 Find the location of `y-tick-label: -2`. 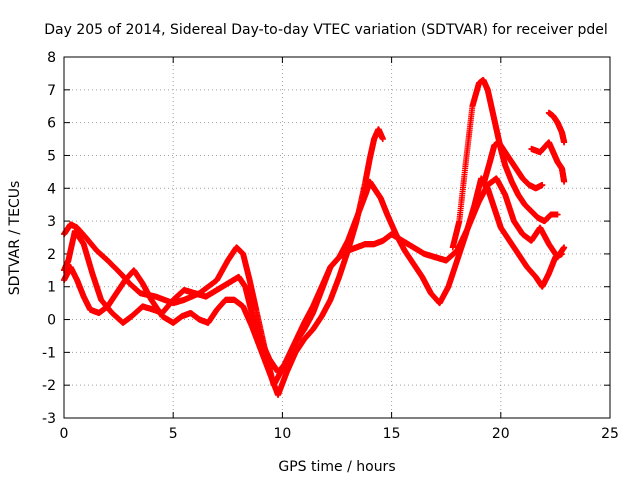

y-tick-label: -2 is located at coordinates (49, 386).